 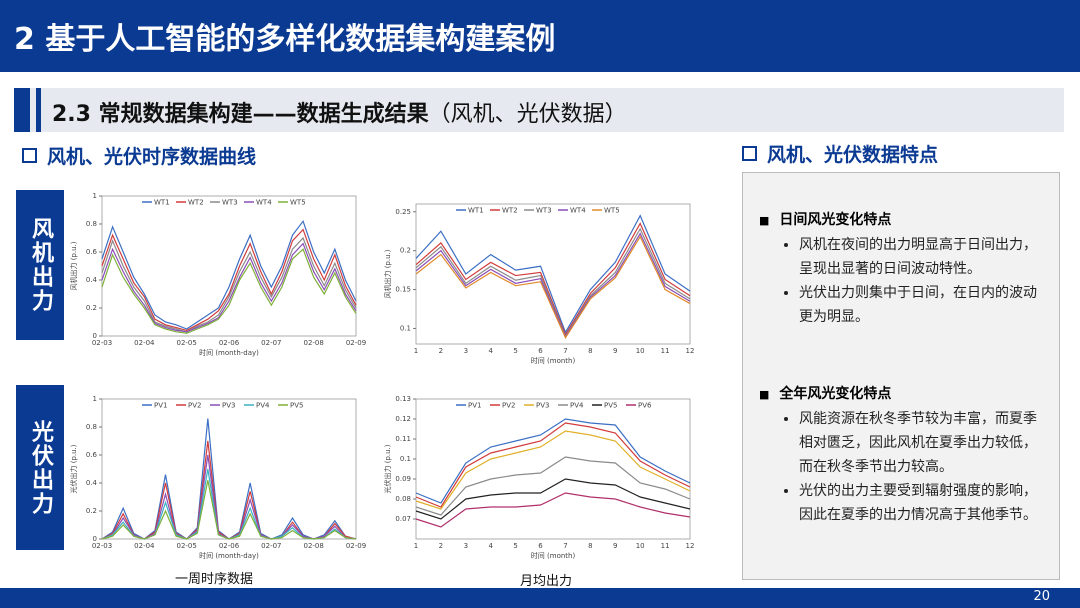 What do you see at coordinates (403, 519) in the screenshot?
I see `y-tick-label: 0.07` at bounding box center [403, 519].